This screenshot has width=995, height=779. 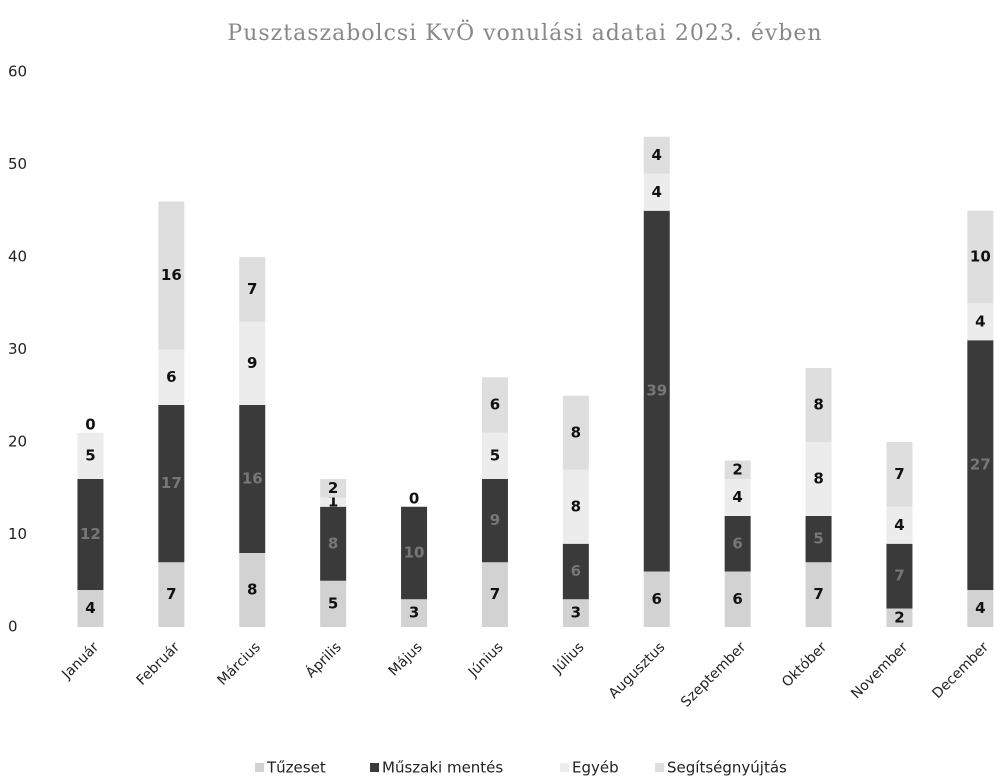 I want to click on x-tick-label: Február, so click(x=158, y=663).